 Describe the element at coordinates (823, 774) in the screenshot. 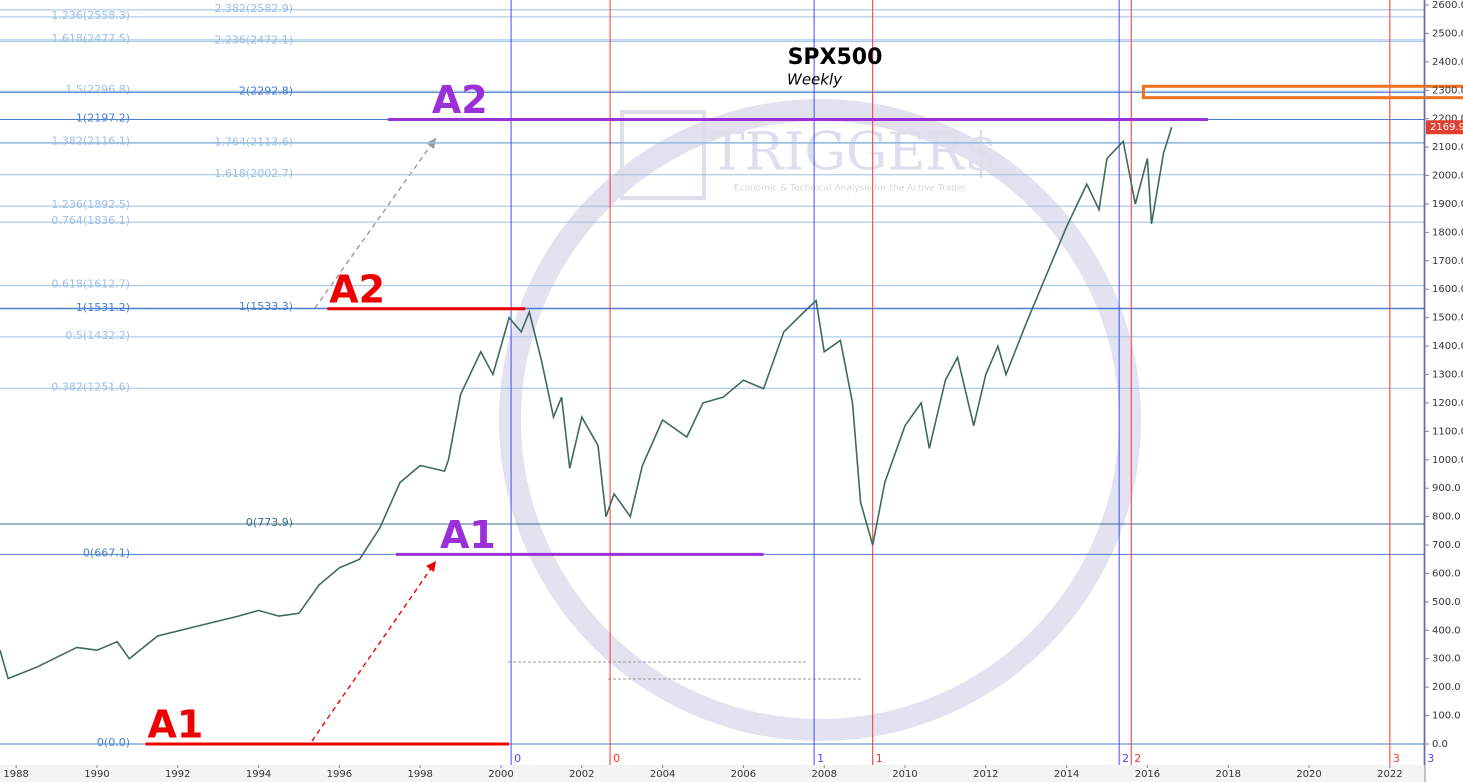

I see `x-tick-label: 2008` at that location.